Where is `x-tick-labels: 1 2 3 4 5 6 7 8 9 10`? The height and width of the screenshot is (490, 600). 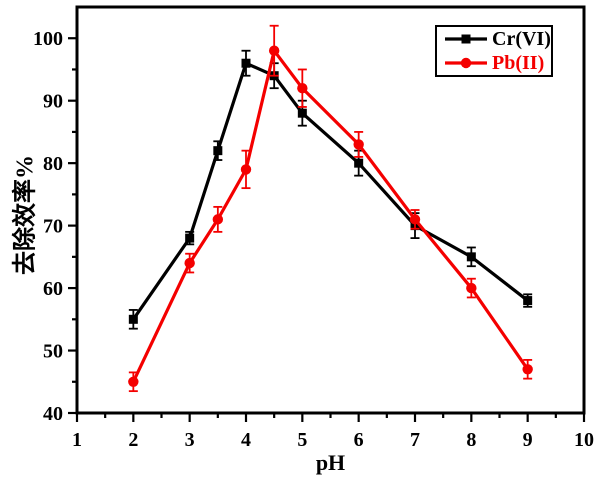
x-tick-labels: 1 2 3 4 5 6 7 8 9 10 is located at coordinates (333, 440).